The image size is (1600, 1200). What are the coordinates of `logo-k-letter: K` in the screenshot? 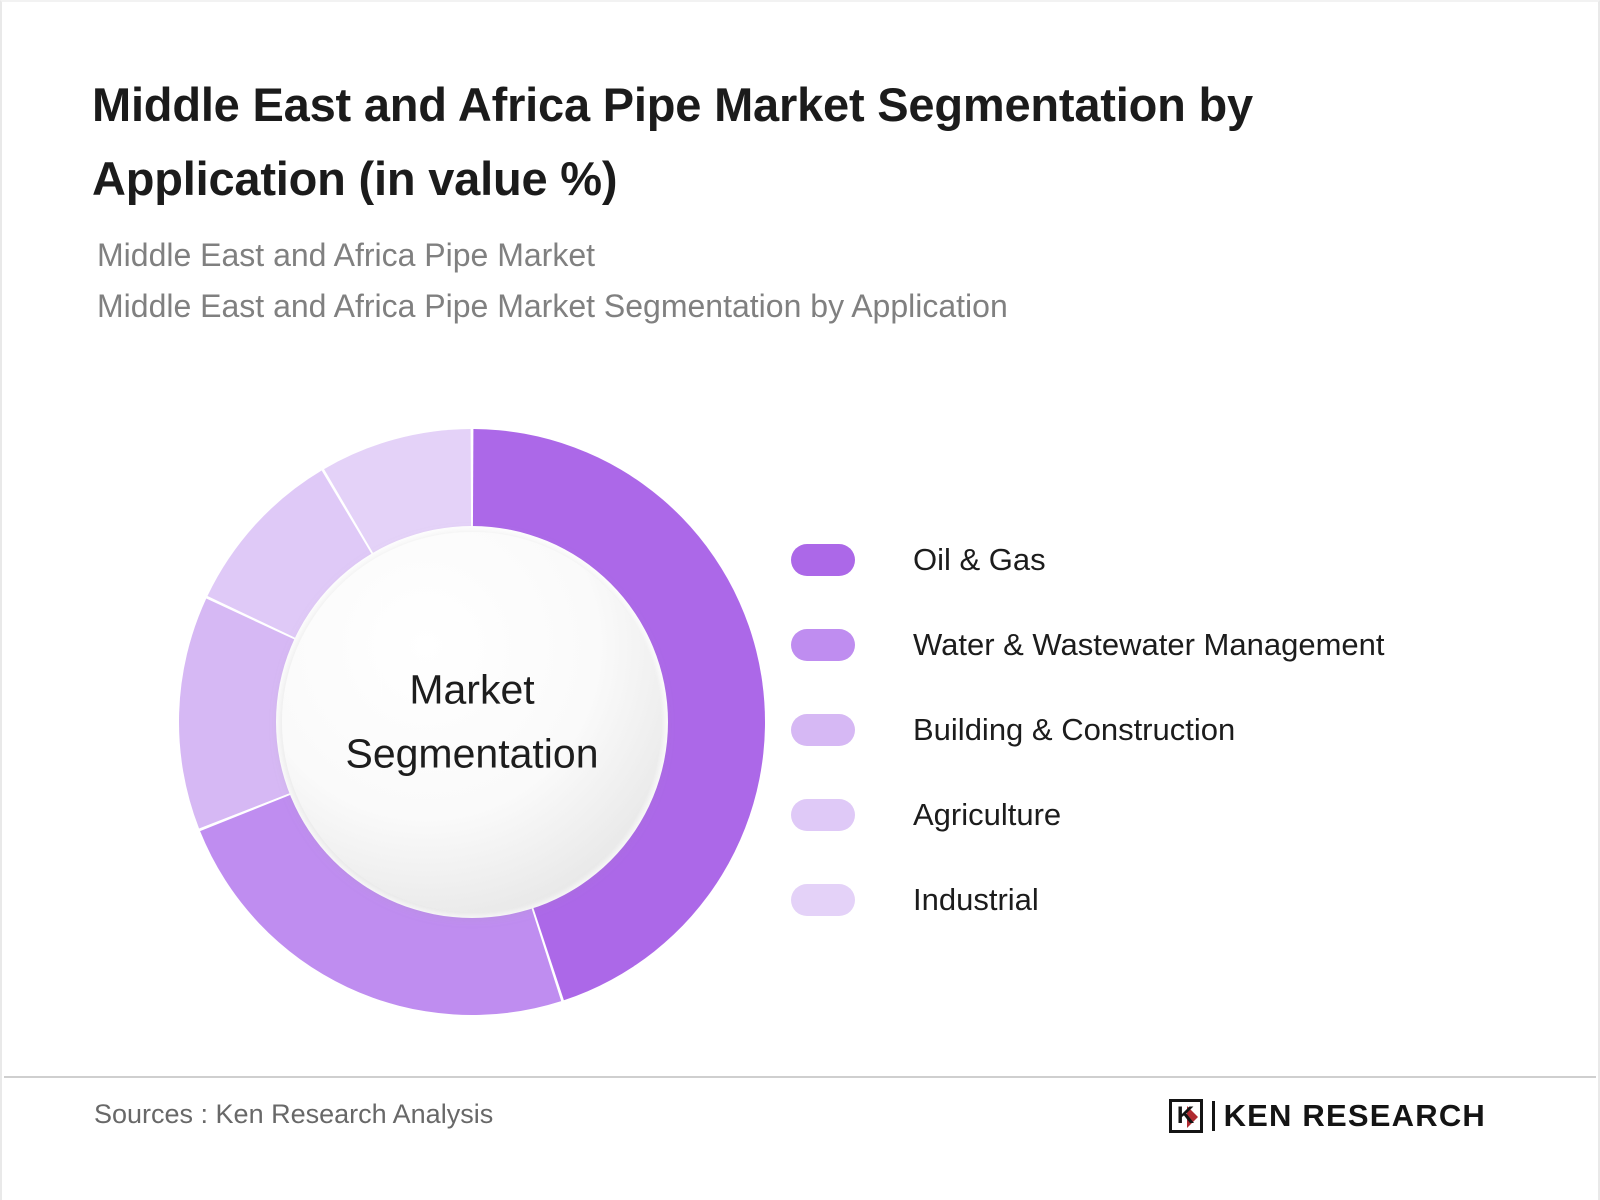 It's located at (1185, 1115).